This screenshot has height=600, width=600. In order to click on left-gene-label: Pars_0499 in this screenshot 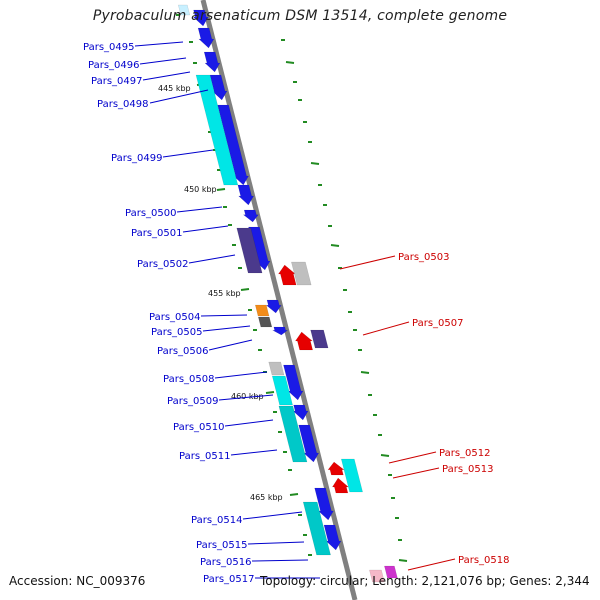, I will do `click(136, 158)`.